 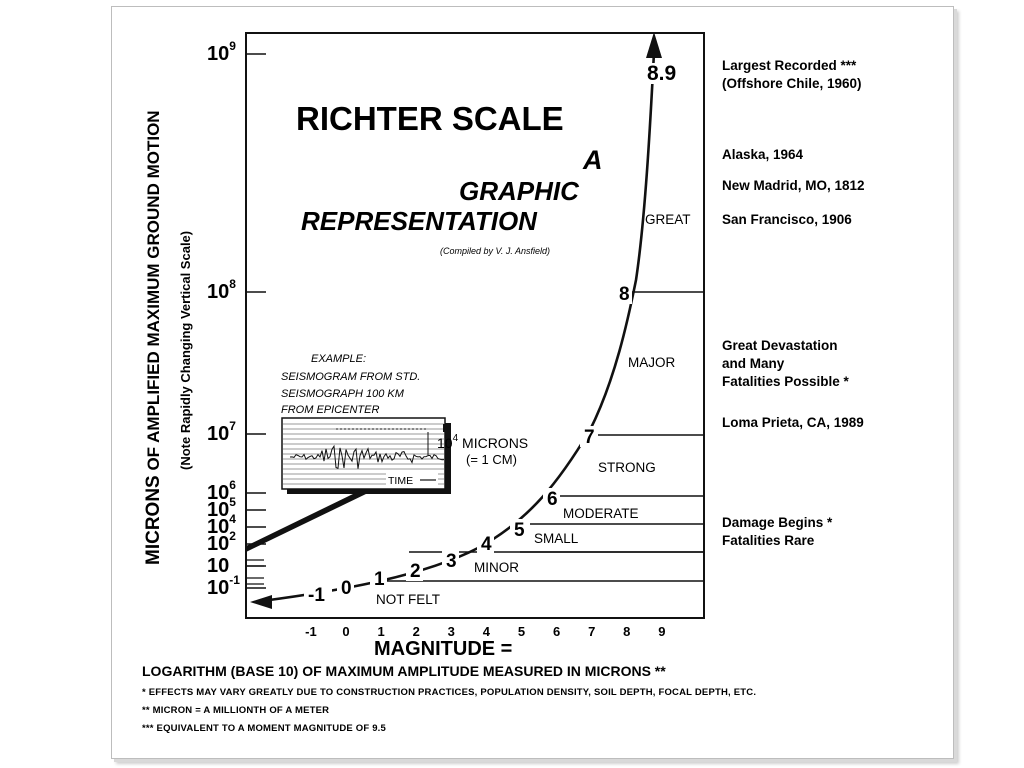 What do you see at coordinates (221, 290) in the screenshot?
I see `y-tick-label: 10⁸` at bounding box center [221, 290].